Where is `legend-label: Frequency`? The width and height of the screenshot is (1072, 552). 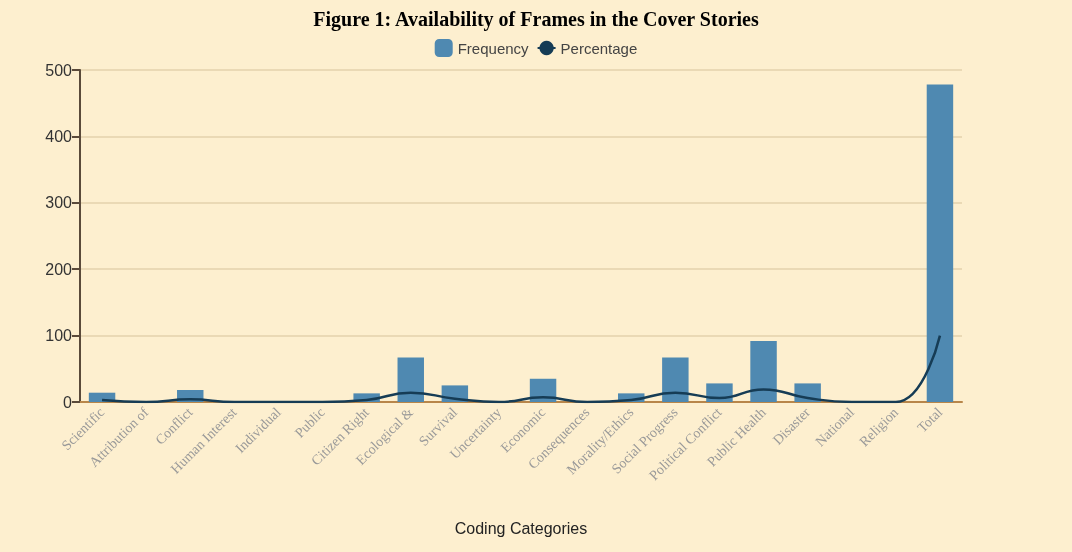
legend-label: Frequency is located at coordinates (493, 48).